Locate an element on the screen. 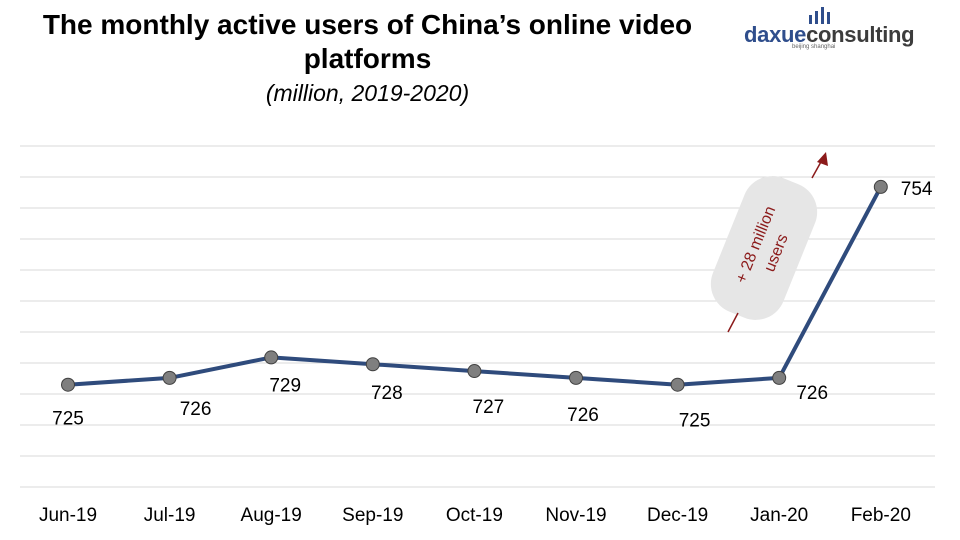  data-label: 754 is located at coordinates (917, 189).